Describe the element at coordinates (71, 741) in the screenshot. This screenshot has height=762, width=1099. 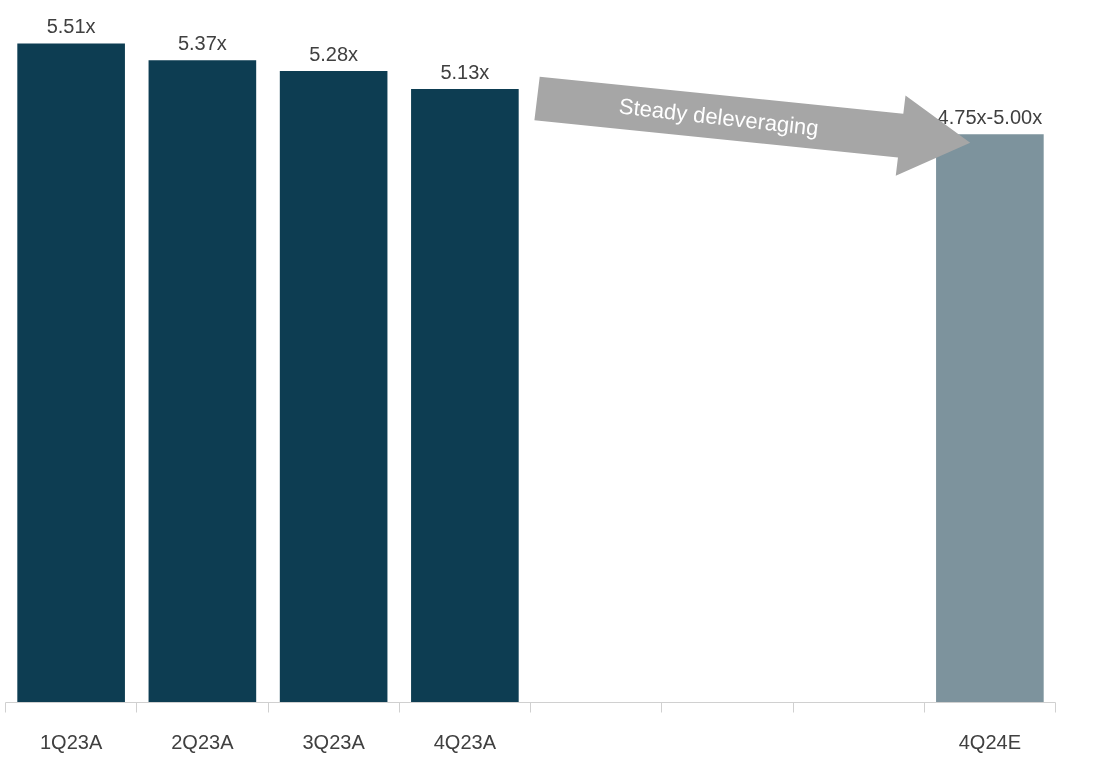
I see `x-tick-label: 1Q23A` at that location.